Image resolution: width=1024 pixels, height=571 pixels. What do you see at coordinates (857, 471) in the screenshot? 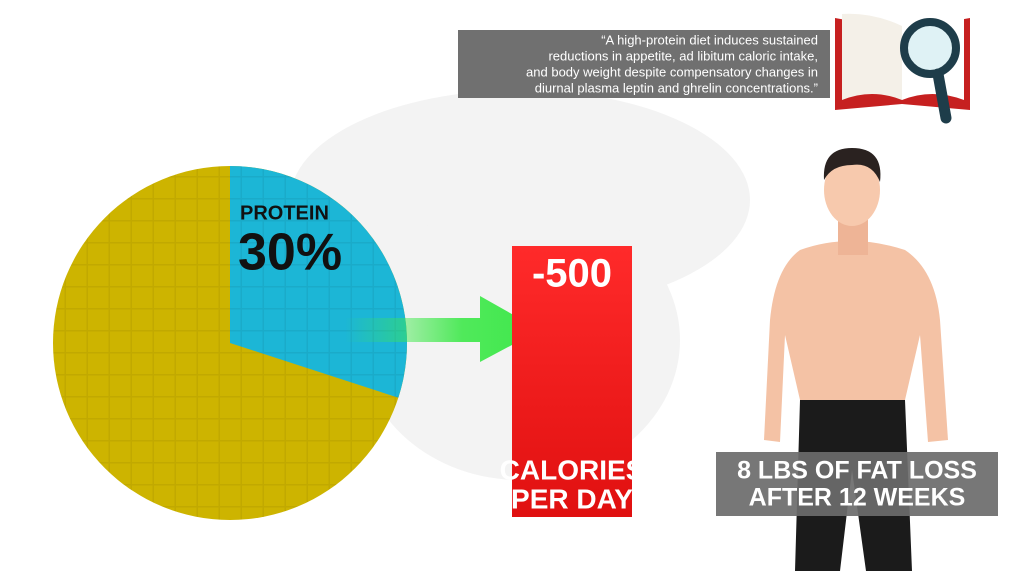
I see `result-text: 8 LBS OF FAT LOSS` at bounding box center [857, 471].